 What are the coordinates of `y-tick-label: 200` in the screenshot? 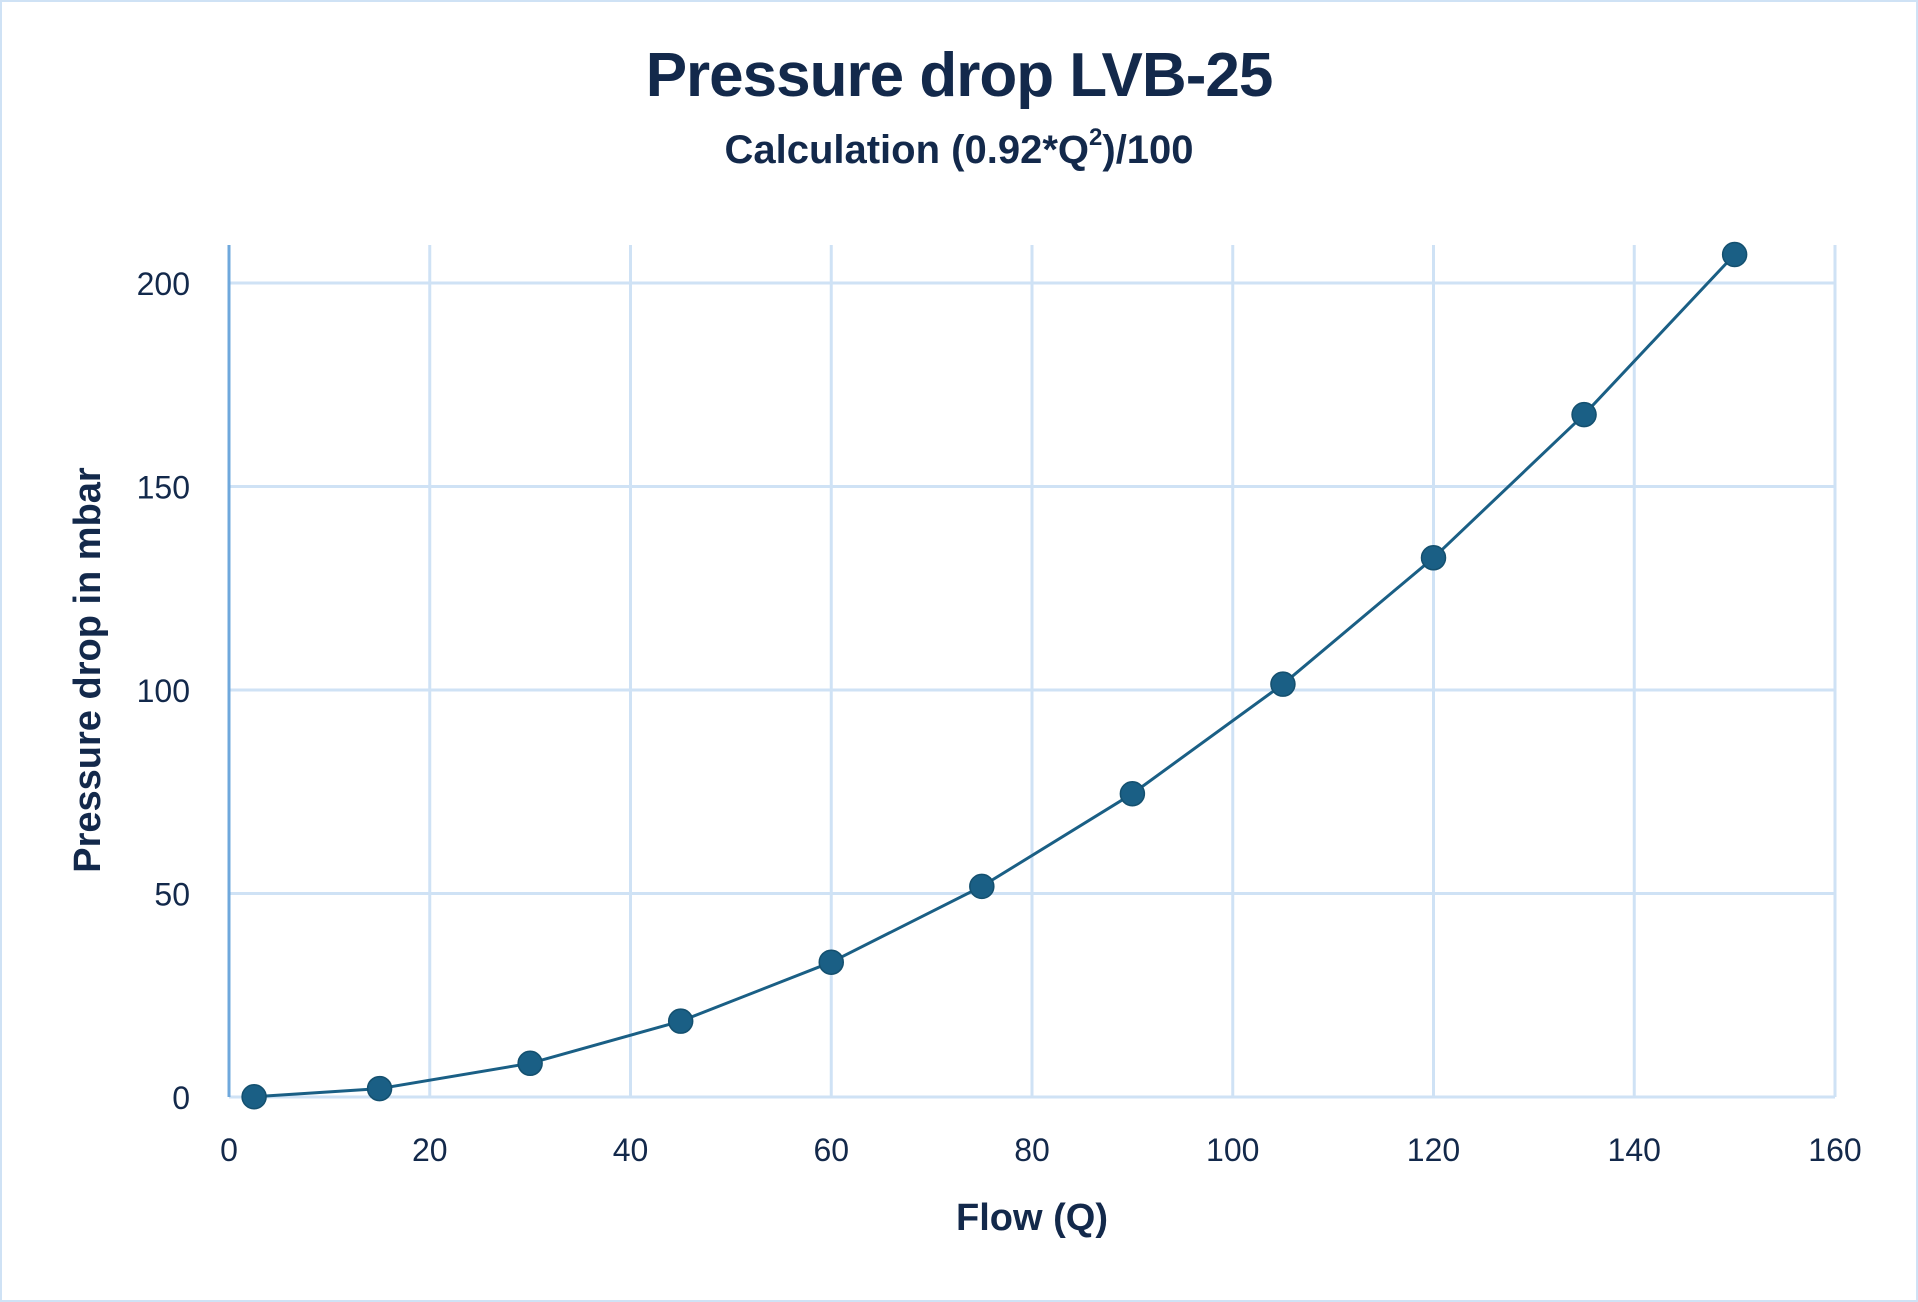 It's located at (163, 284).